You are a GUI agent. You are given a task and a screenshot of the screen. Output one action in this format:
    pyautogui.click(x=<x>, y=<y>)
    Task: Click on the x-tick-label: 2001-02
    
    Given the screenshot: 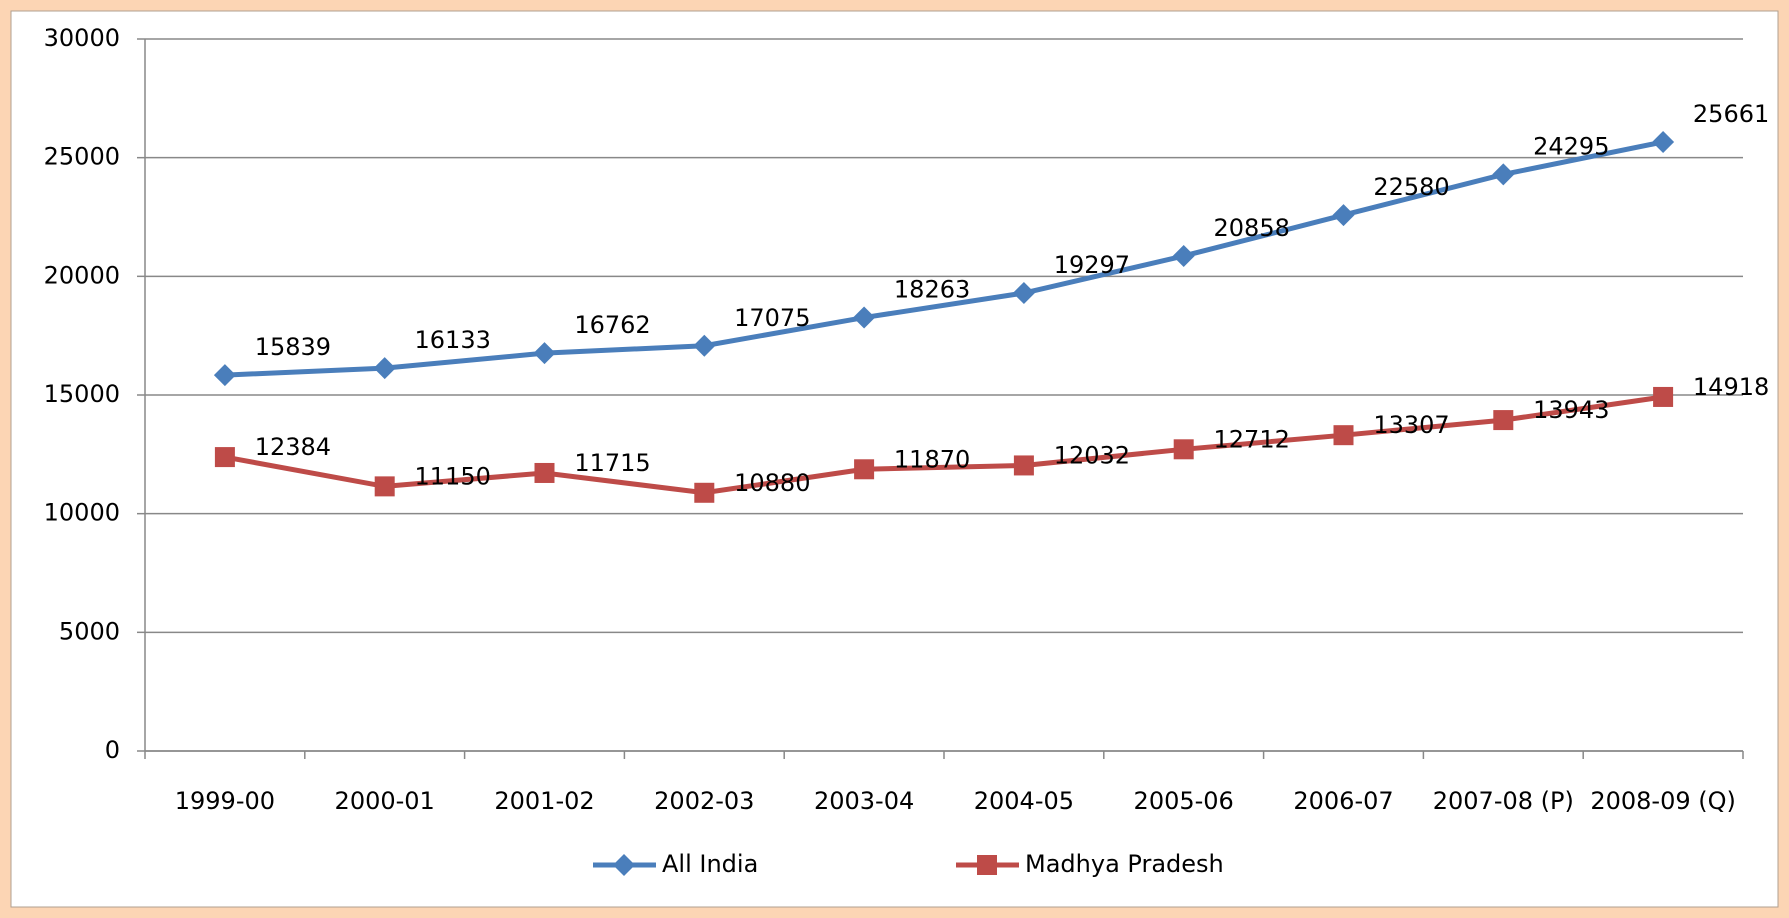 What is the action you would take?
    pyautogui.click(x=544, y=801)
    